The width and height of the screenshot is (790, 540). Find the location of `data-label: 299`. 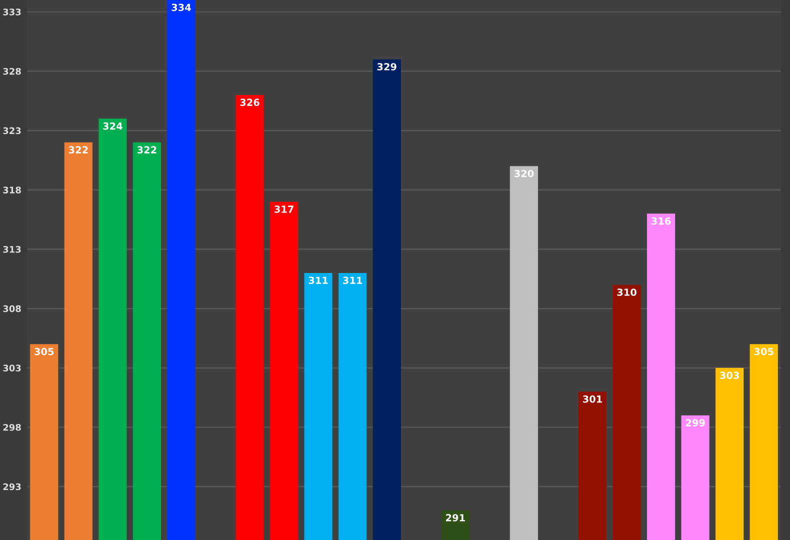

data-label: 299 is located at coordinates (695, 422).